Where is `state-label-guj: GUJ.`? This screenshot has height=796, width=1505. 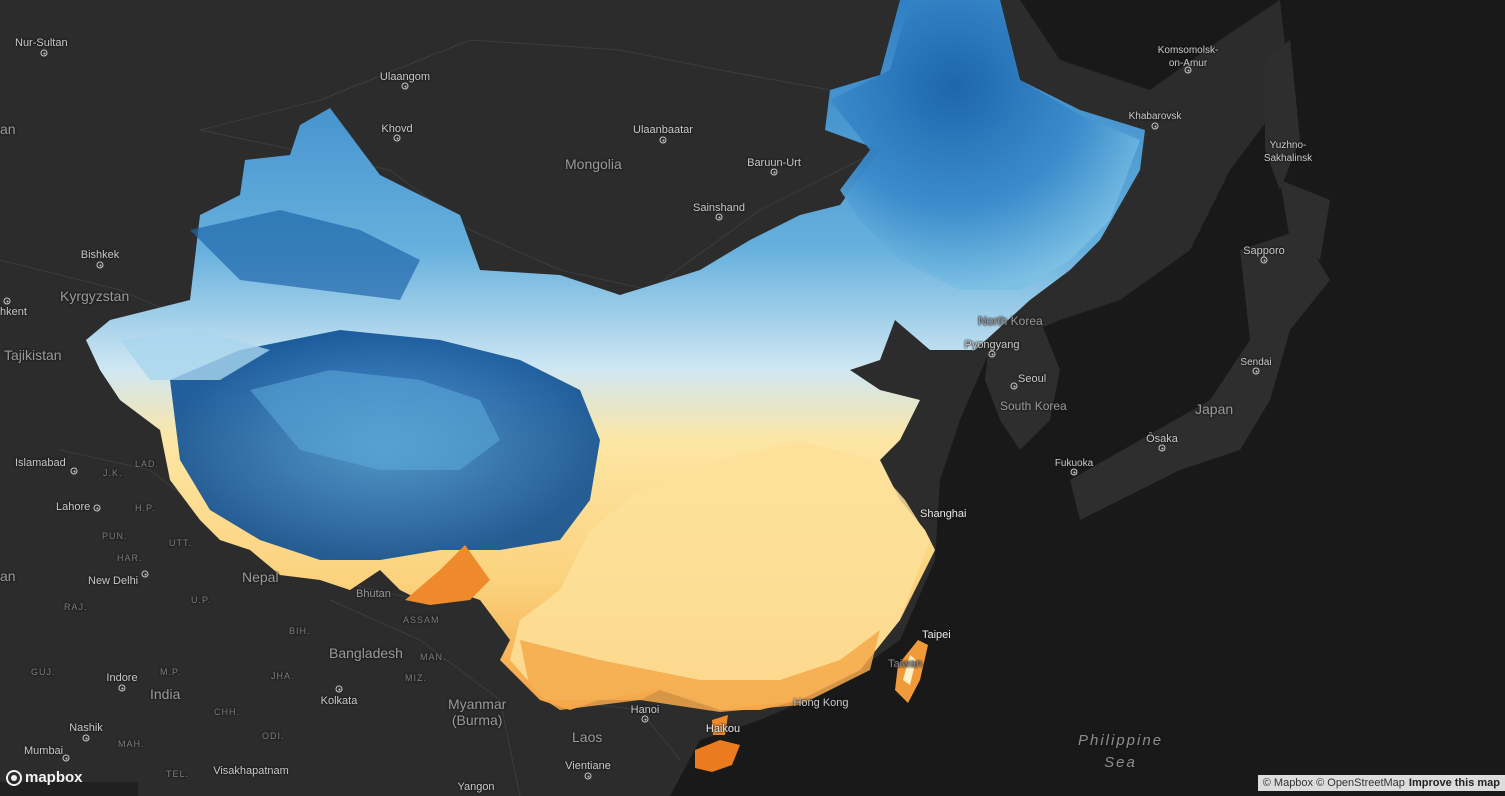
state-label-guj: GUJ. is located at coordinates (43, 672).